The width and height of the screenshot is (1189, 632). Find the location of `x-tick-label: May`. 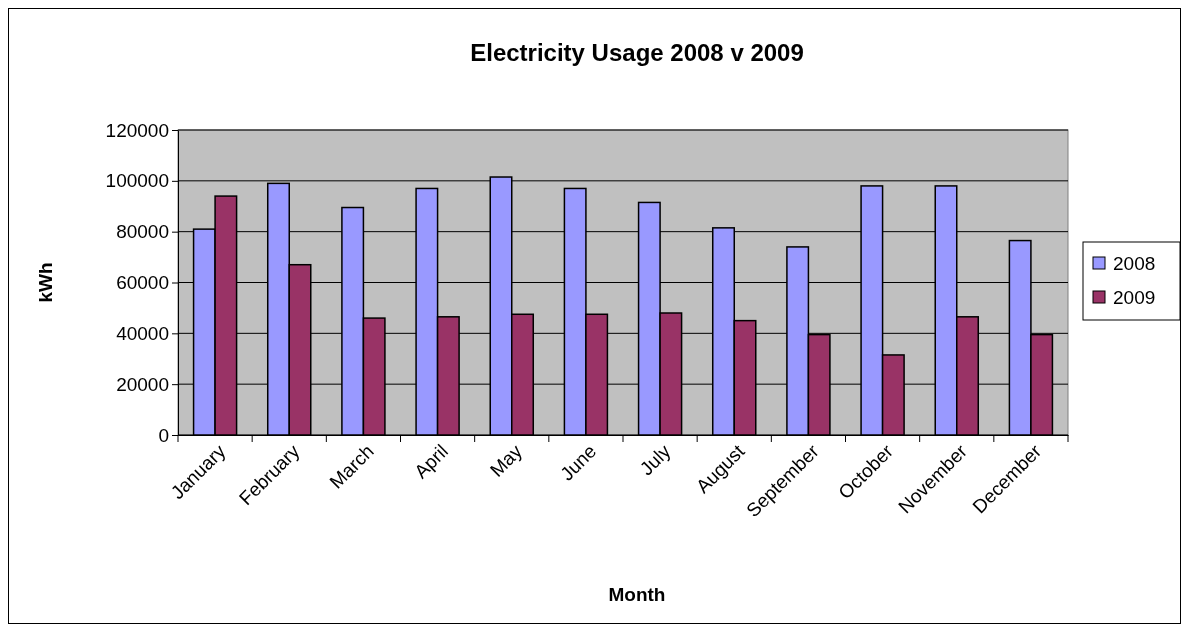

x-tick-label: May is located at coordinates (506, 460).